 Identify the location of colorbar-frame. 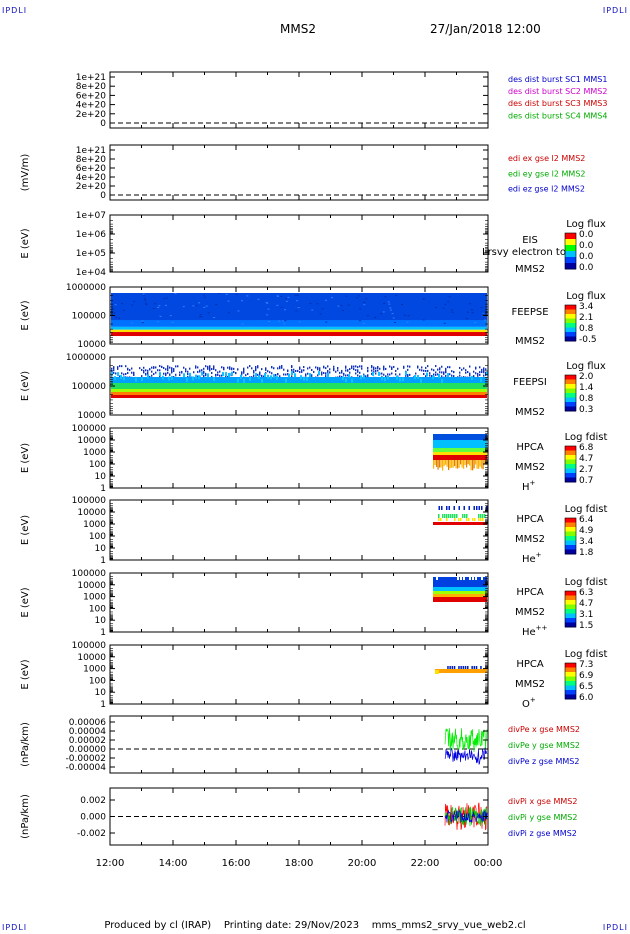
(570, 464).